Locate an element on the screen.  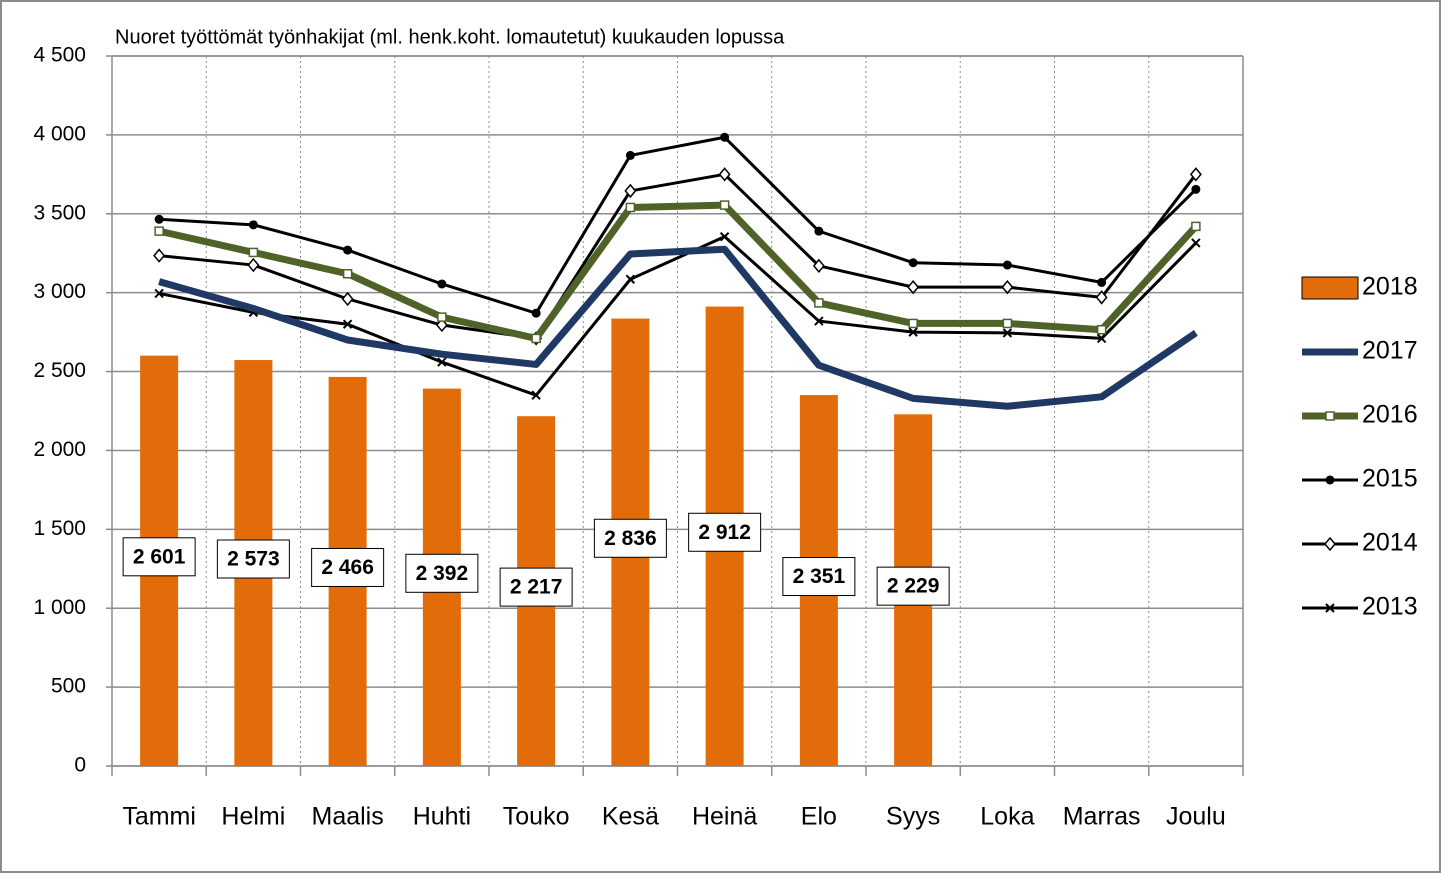
x-tick-label: Helmi is located at coordinates (253, 817).